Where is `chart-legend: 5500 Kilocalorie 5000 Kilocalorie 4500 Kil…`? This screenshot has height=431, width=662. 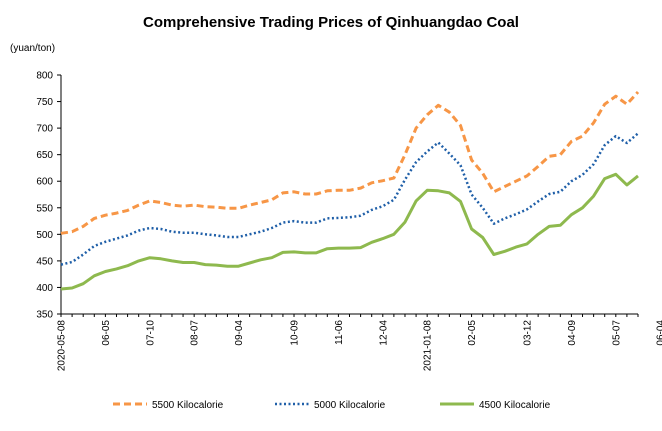
chart-legend: 5500 Kilocalorie 5000 Kilocalorie 4500 Kil… is located at coordinates (332, 405).